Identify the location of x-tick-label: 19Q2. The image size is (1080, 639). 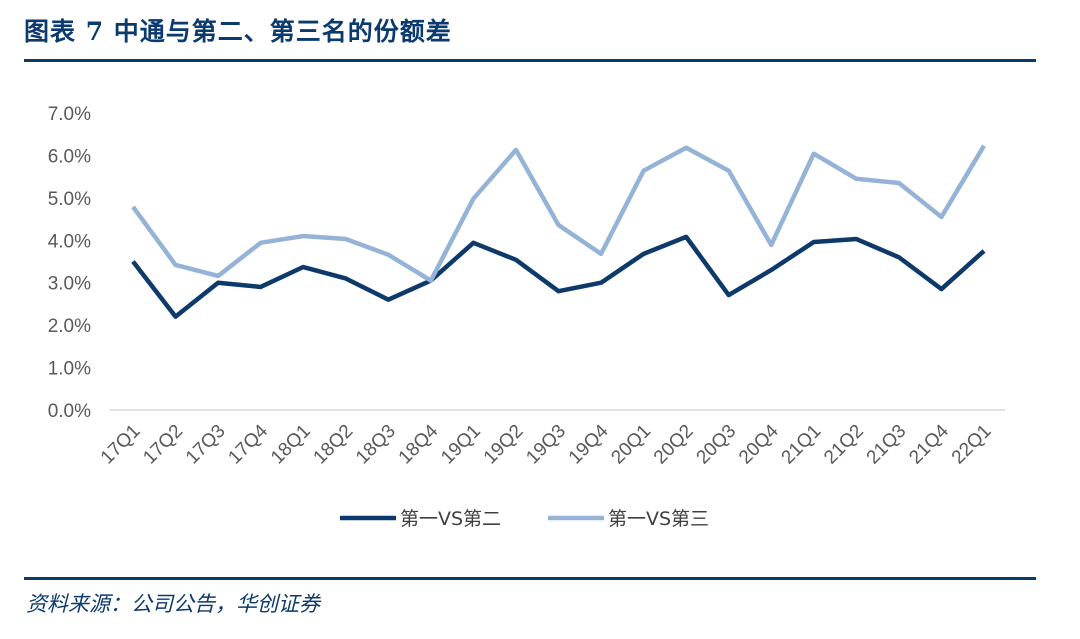
(504, 445).